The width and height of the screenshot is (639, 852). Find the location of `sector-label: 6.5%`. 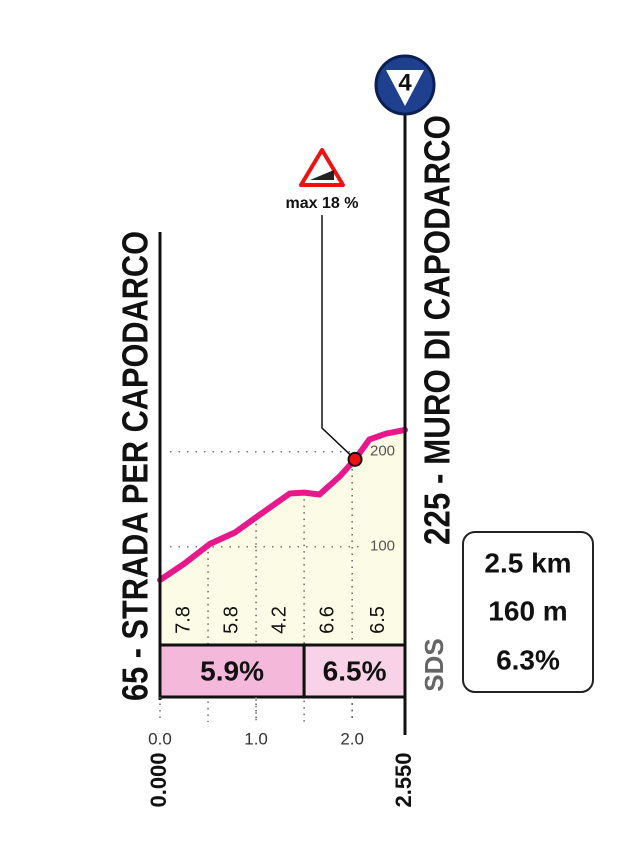

sector-label: 6.5% is located at coordinates (355, 670).